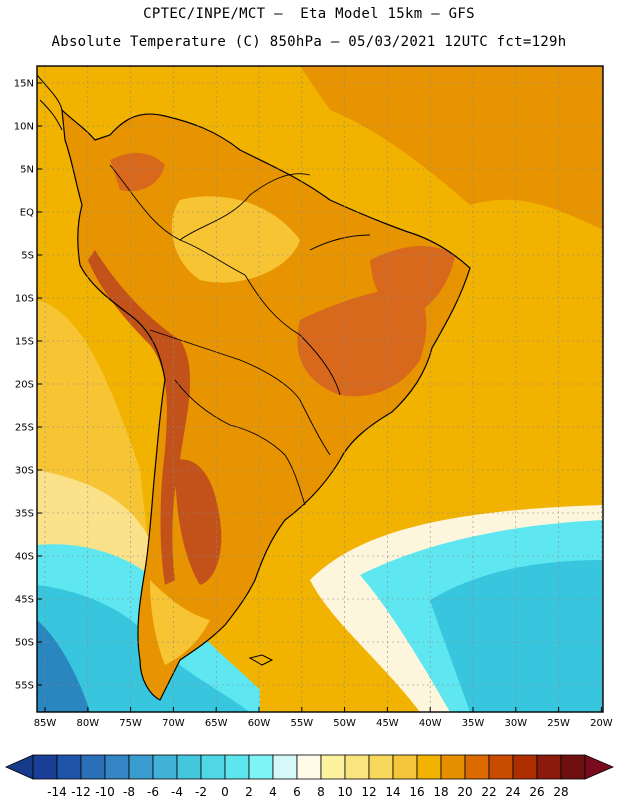 The image size is (618, 800). What do you see at coordinates (19, 767) in the screenshot?
I see `colorbar-underflow-triangle` at bounding box center [19, 767].